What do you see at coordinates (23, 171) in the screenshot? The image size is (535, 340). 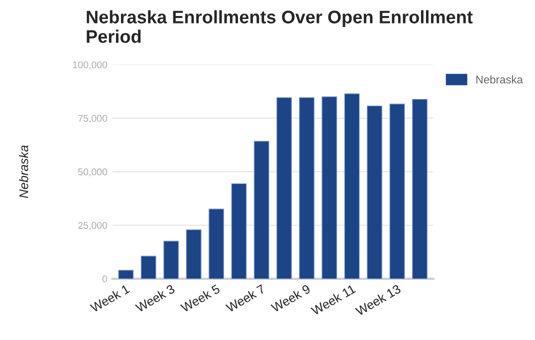 I see `y-axis-title: Nebraska` at bounding box center [23, 171].